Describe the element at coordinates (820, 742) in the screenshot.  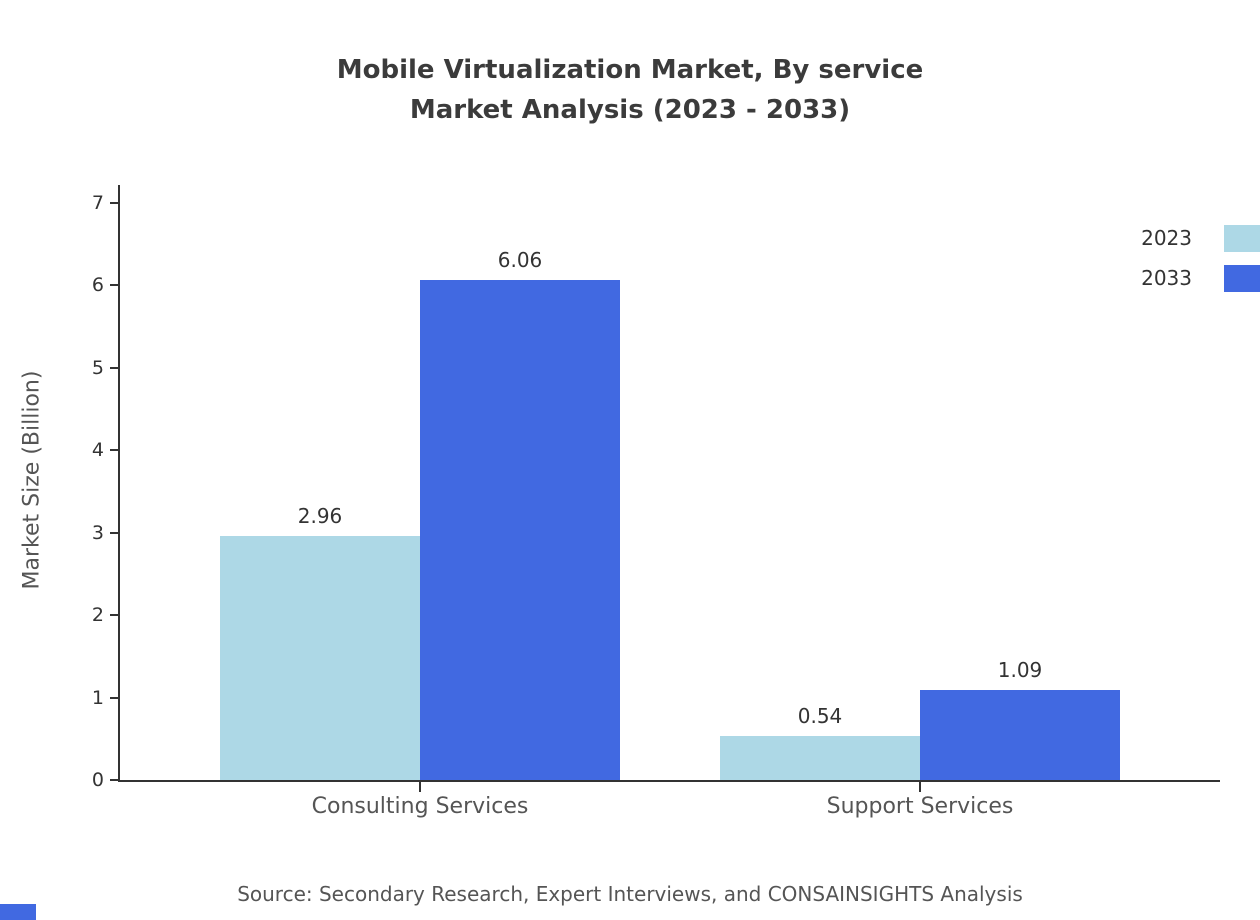
I see `bar-2023-support-services: 0.54` at that location.